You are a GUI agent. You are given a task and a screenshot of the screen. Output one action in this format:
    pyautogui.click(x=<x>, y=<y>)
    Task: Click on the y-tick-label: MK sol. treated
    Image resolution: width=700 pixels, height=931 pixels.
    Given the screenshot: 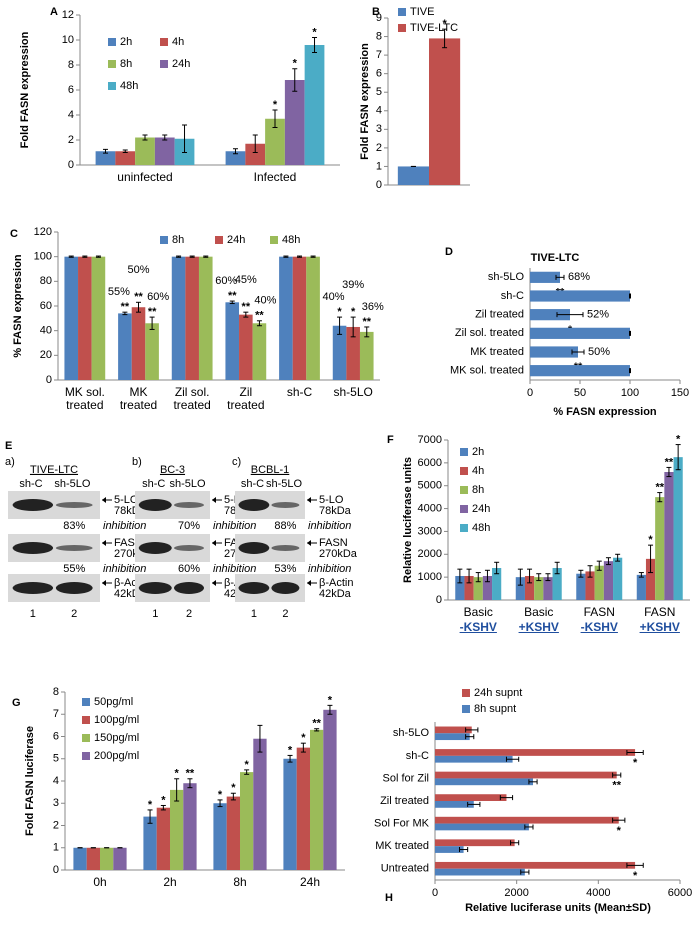 What is the action you would take?
    pyautogui.click(x=487, y=371)
    